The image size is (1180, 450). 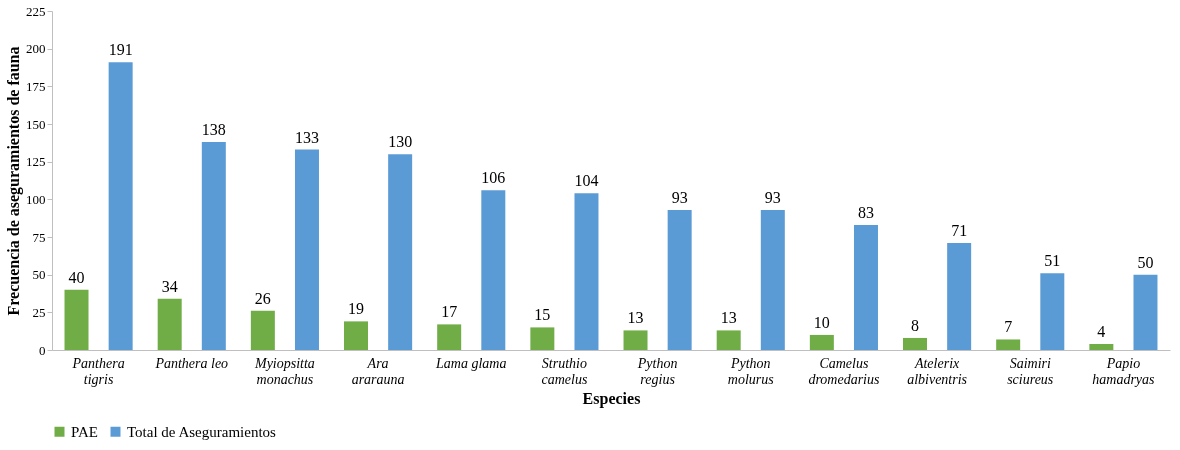 I want to click on x-tick-label: Papio hamadryas, so click(x=1124, y=371).